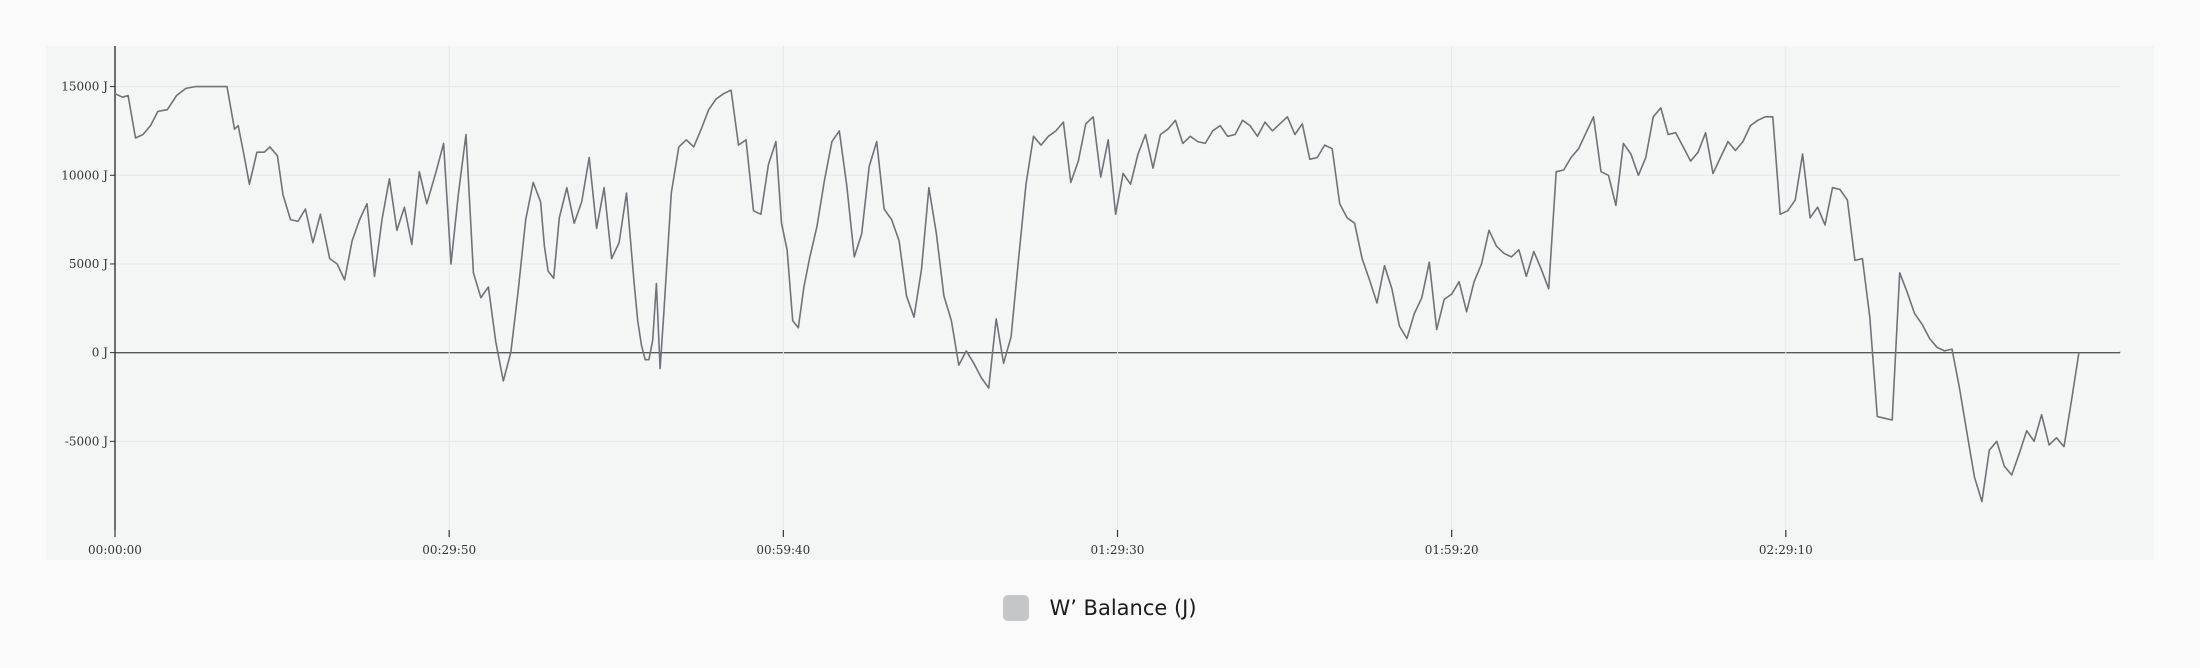 This screenshot has height=668, width=2200. I want to click on legend: W’ Balance (J), so click(1100, 608).